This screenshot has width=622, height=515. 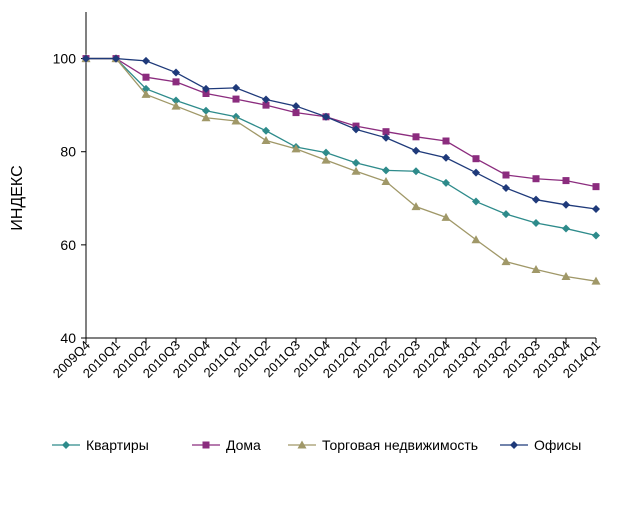 I want to click on y-tick-label: 80, so click(x=68, y=152).